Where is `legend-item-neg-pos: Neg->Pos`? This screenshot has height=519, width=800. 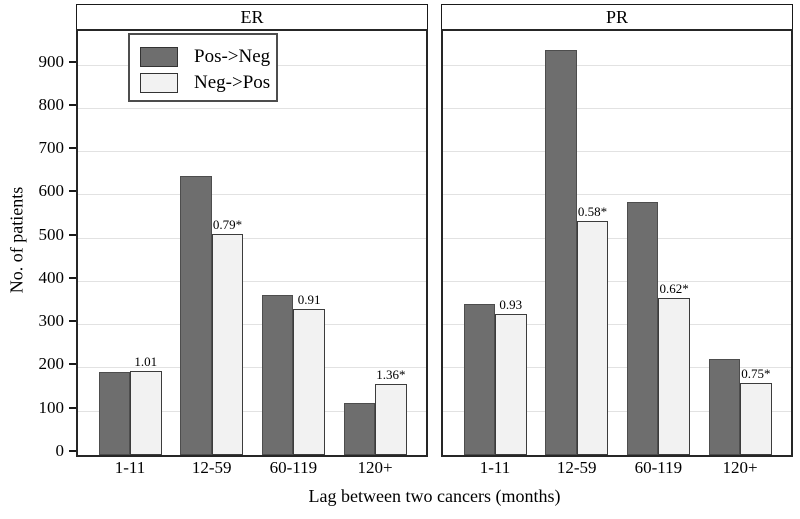
legend-item-neg-pos: Neg->Pos is located at coordinates (208, 82).